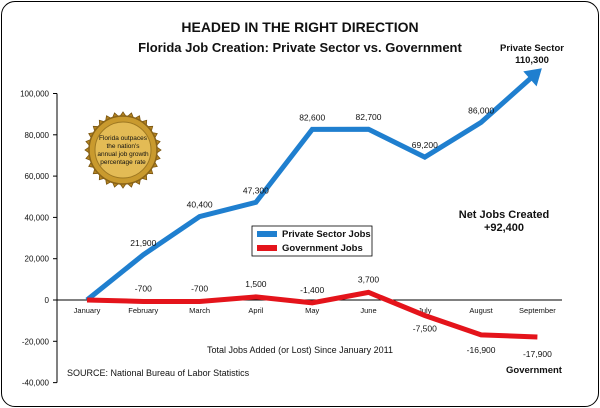 The height and width of the screenshot is (408, 600). What do you see at coordinates (368, 310) in the screenshot?
I see `x-tick-label: June` at bounding box center [368, 310].